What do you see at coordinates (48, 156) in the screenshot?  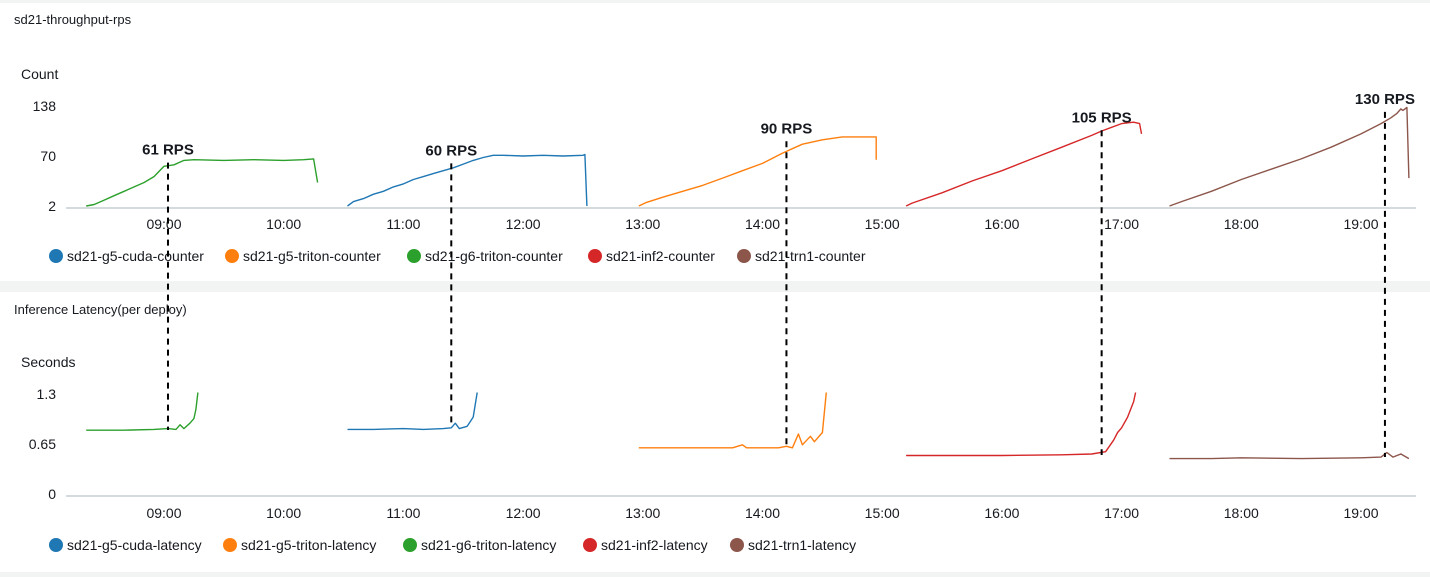 I see `y-tick-label: 70` at bounding box center [48, 156].